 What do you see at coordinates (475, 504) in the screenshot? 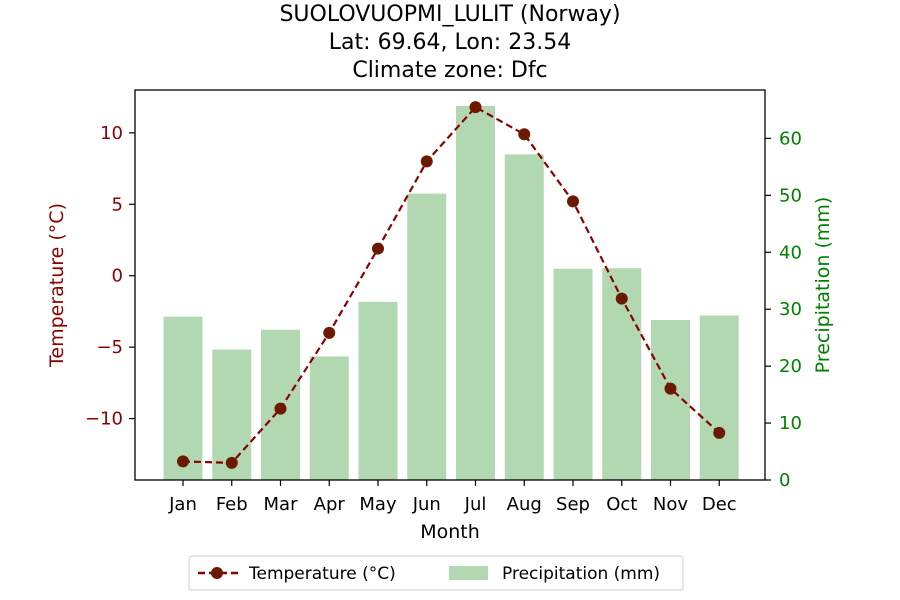
I see `x-tick-label: Jul` at bounding box center [475, 504].